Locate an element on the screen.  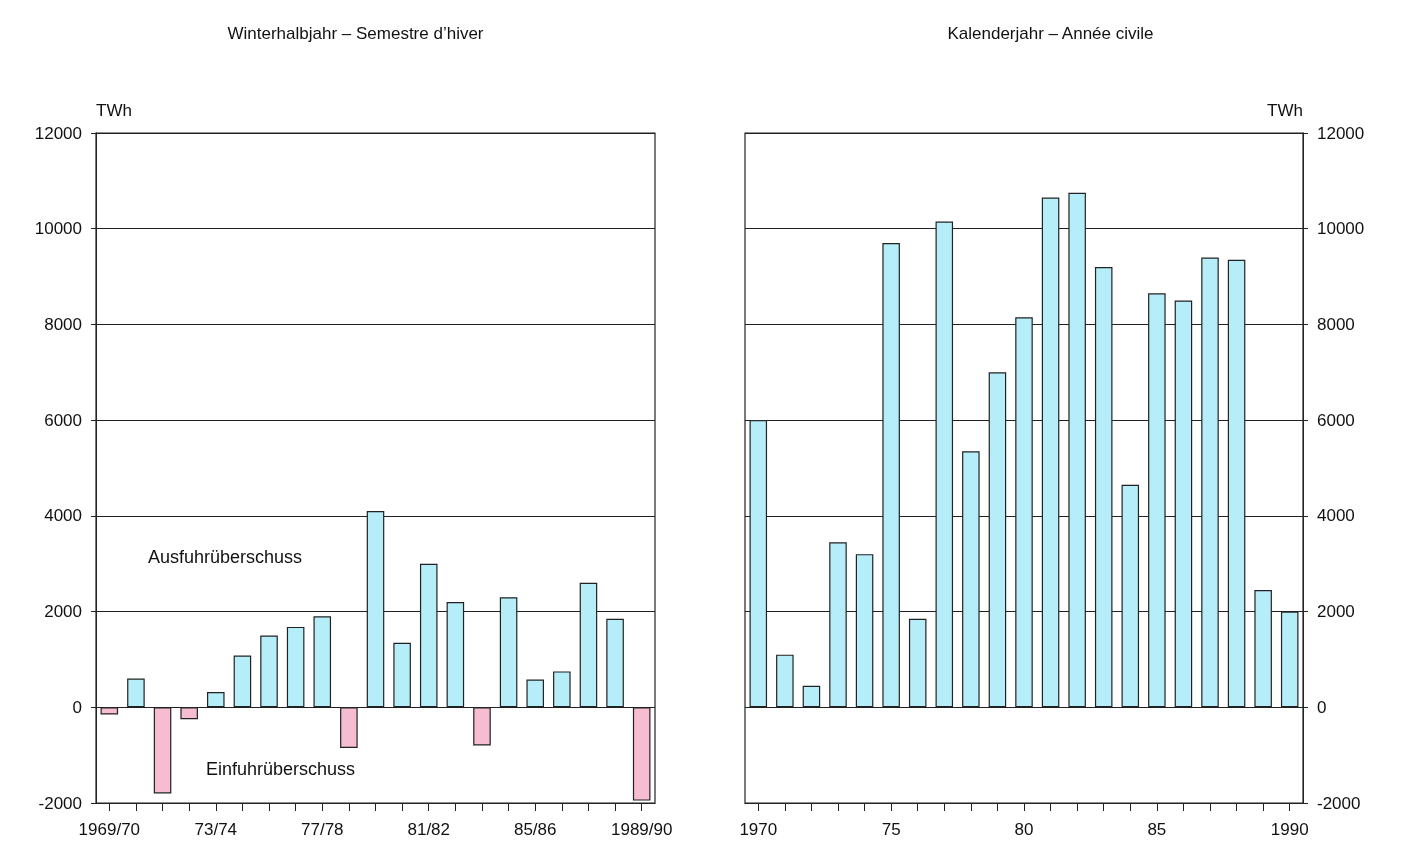
y-tick-label: 4000 is located at coordinates (63, 516).